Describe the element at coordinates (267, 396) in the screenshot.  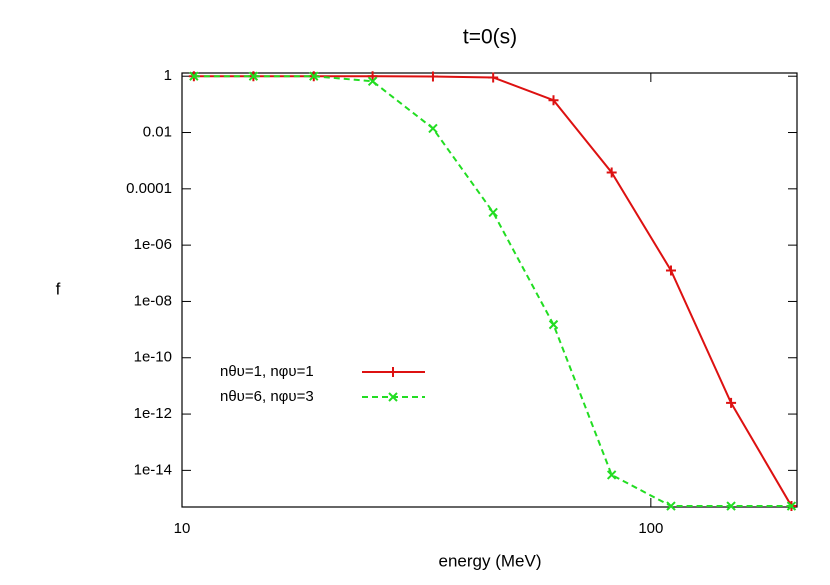
I see `legend-label: nθυ=6, nφυ=3` at that location.